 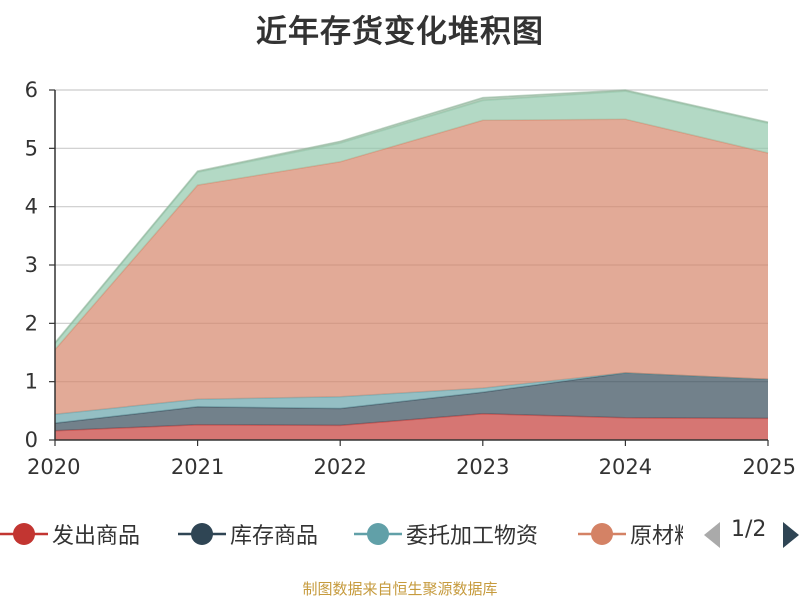 What do you see at coordinates (31, 148) in the screenshot?
I see `y-tick-label: 5` at bounding box center [31, 148].